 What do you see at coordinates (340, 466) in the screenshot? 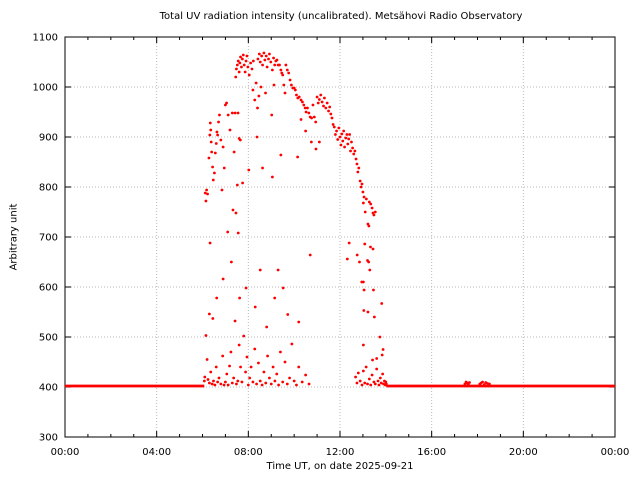
I see `x-axis-label: Time UT, on date 2025-09-21` at bounding box center [340, 466].